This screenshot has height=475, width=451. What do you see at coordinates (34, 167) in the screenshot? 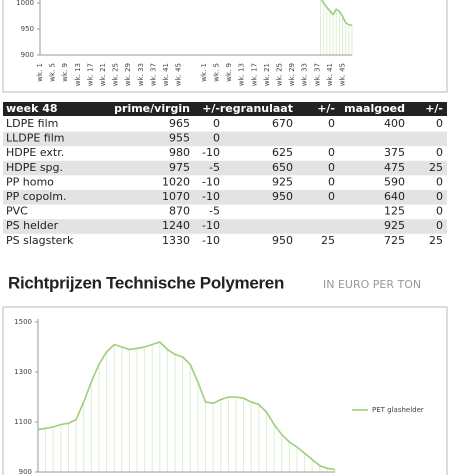
I see `table-cell: HDPE spg.` at bounding box center [34, 167].